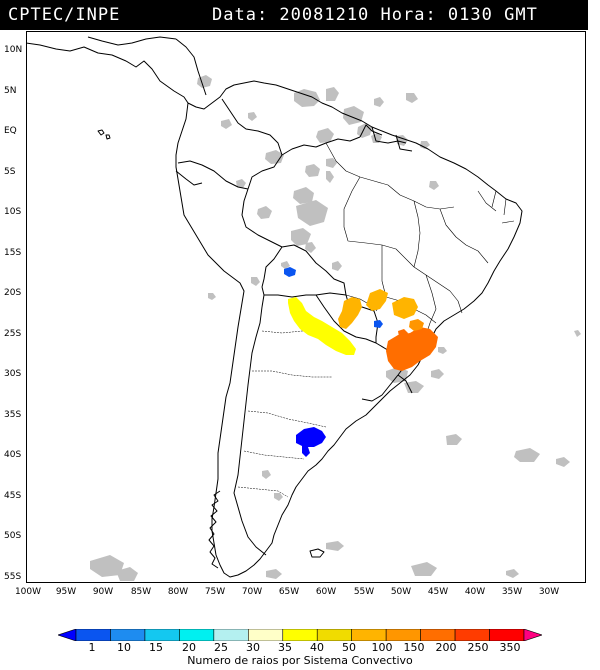 The height and width of the screenshot is (670, 600). Describe the element at coordinates (66, 592) in the screenshot. I see `lon-label: 95W` at that location.